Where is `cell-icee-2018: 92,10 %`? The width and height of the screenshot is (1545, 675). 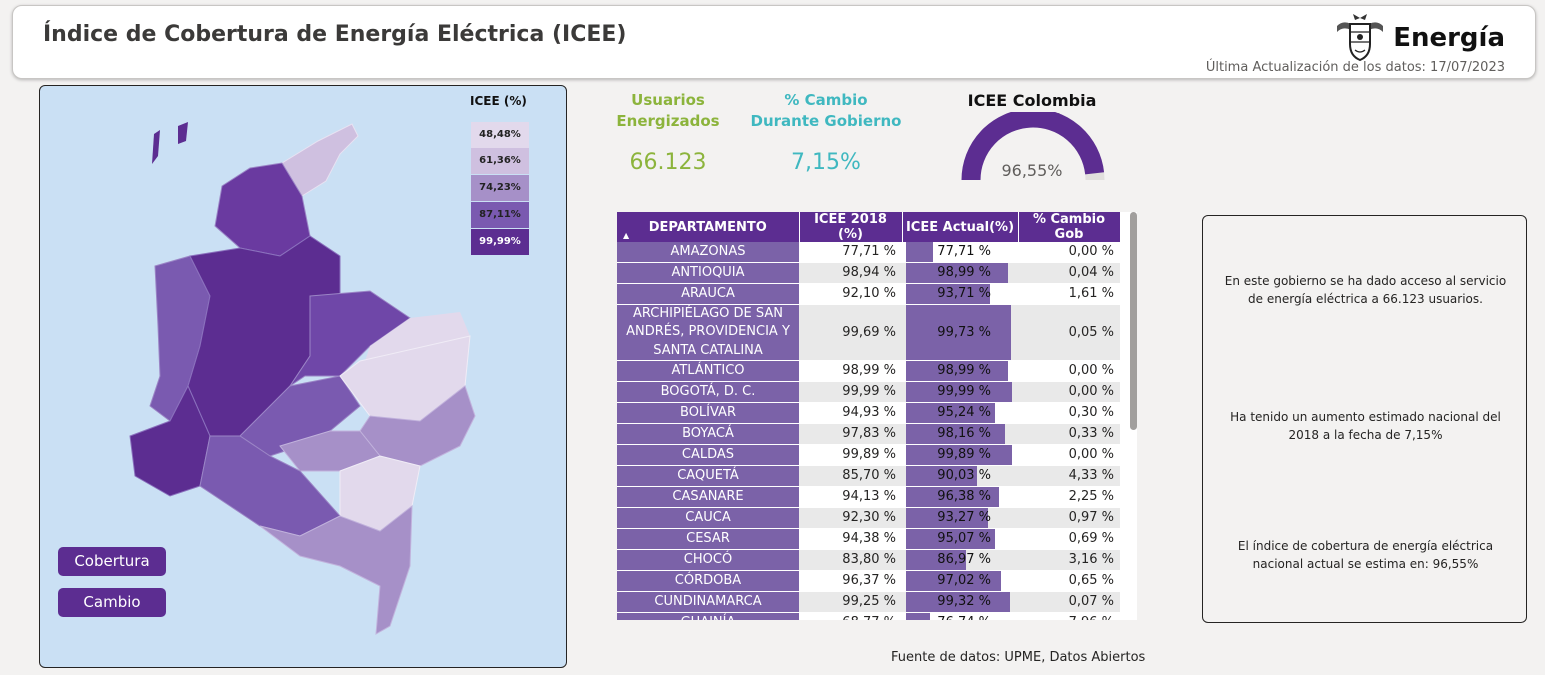
cell-icee-2018: 92,10 % is located at coordinates (850, 294).